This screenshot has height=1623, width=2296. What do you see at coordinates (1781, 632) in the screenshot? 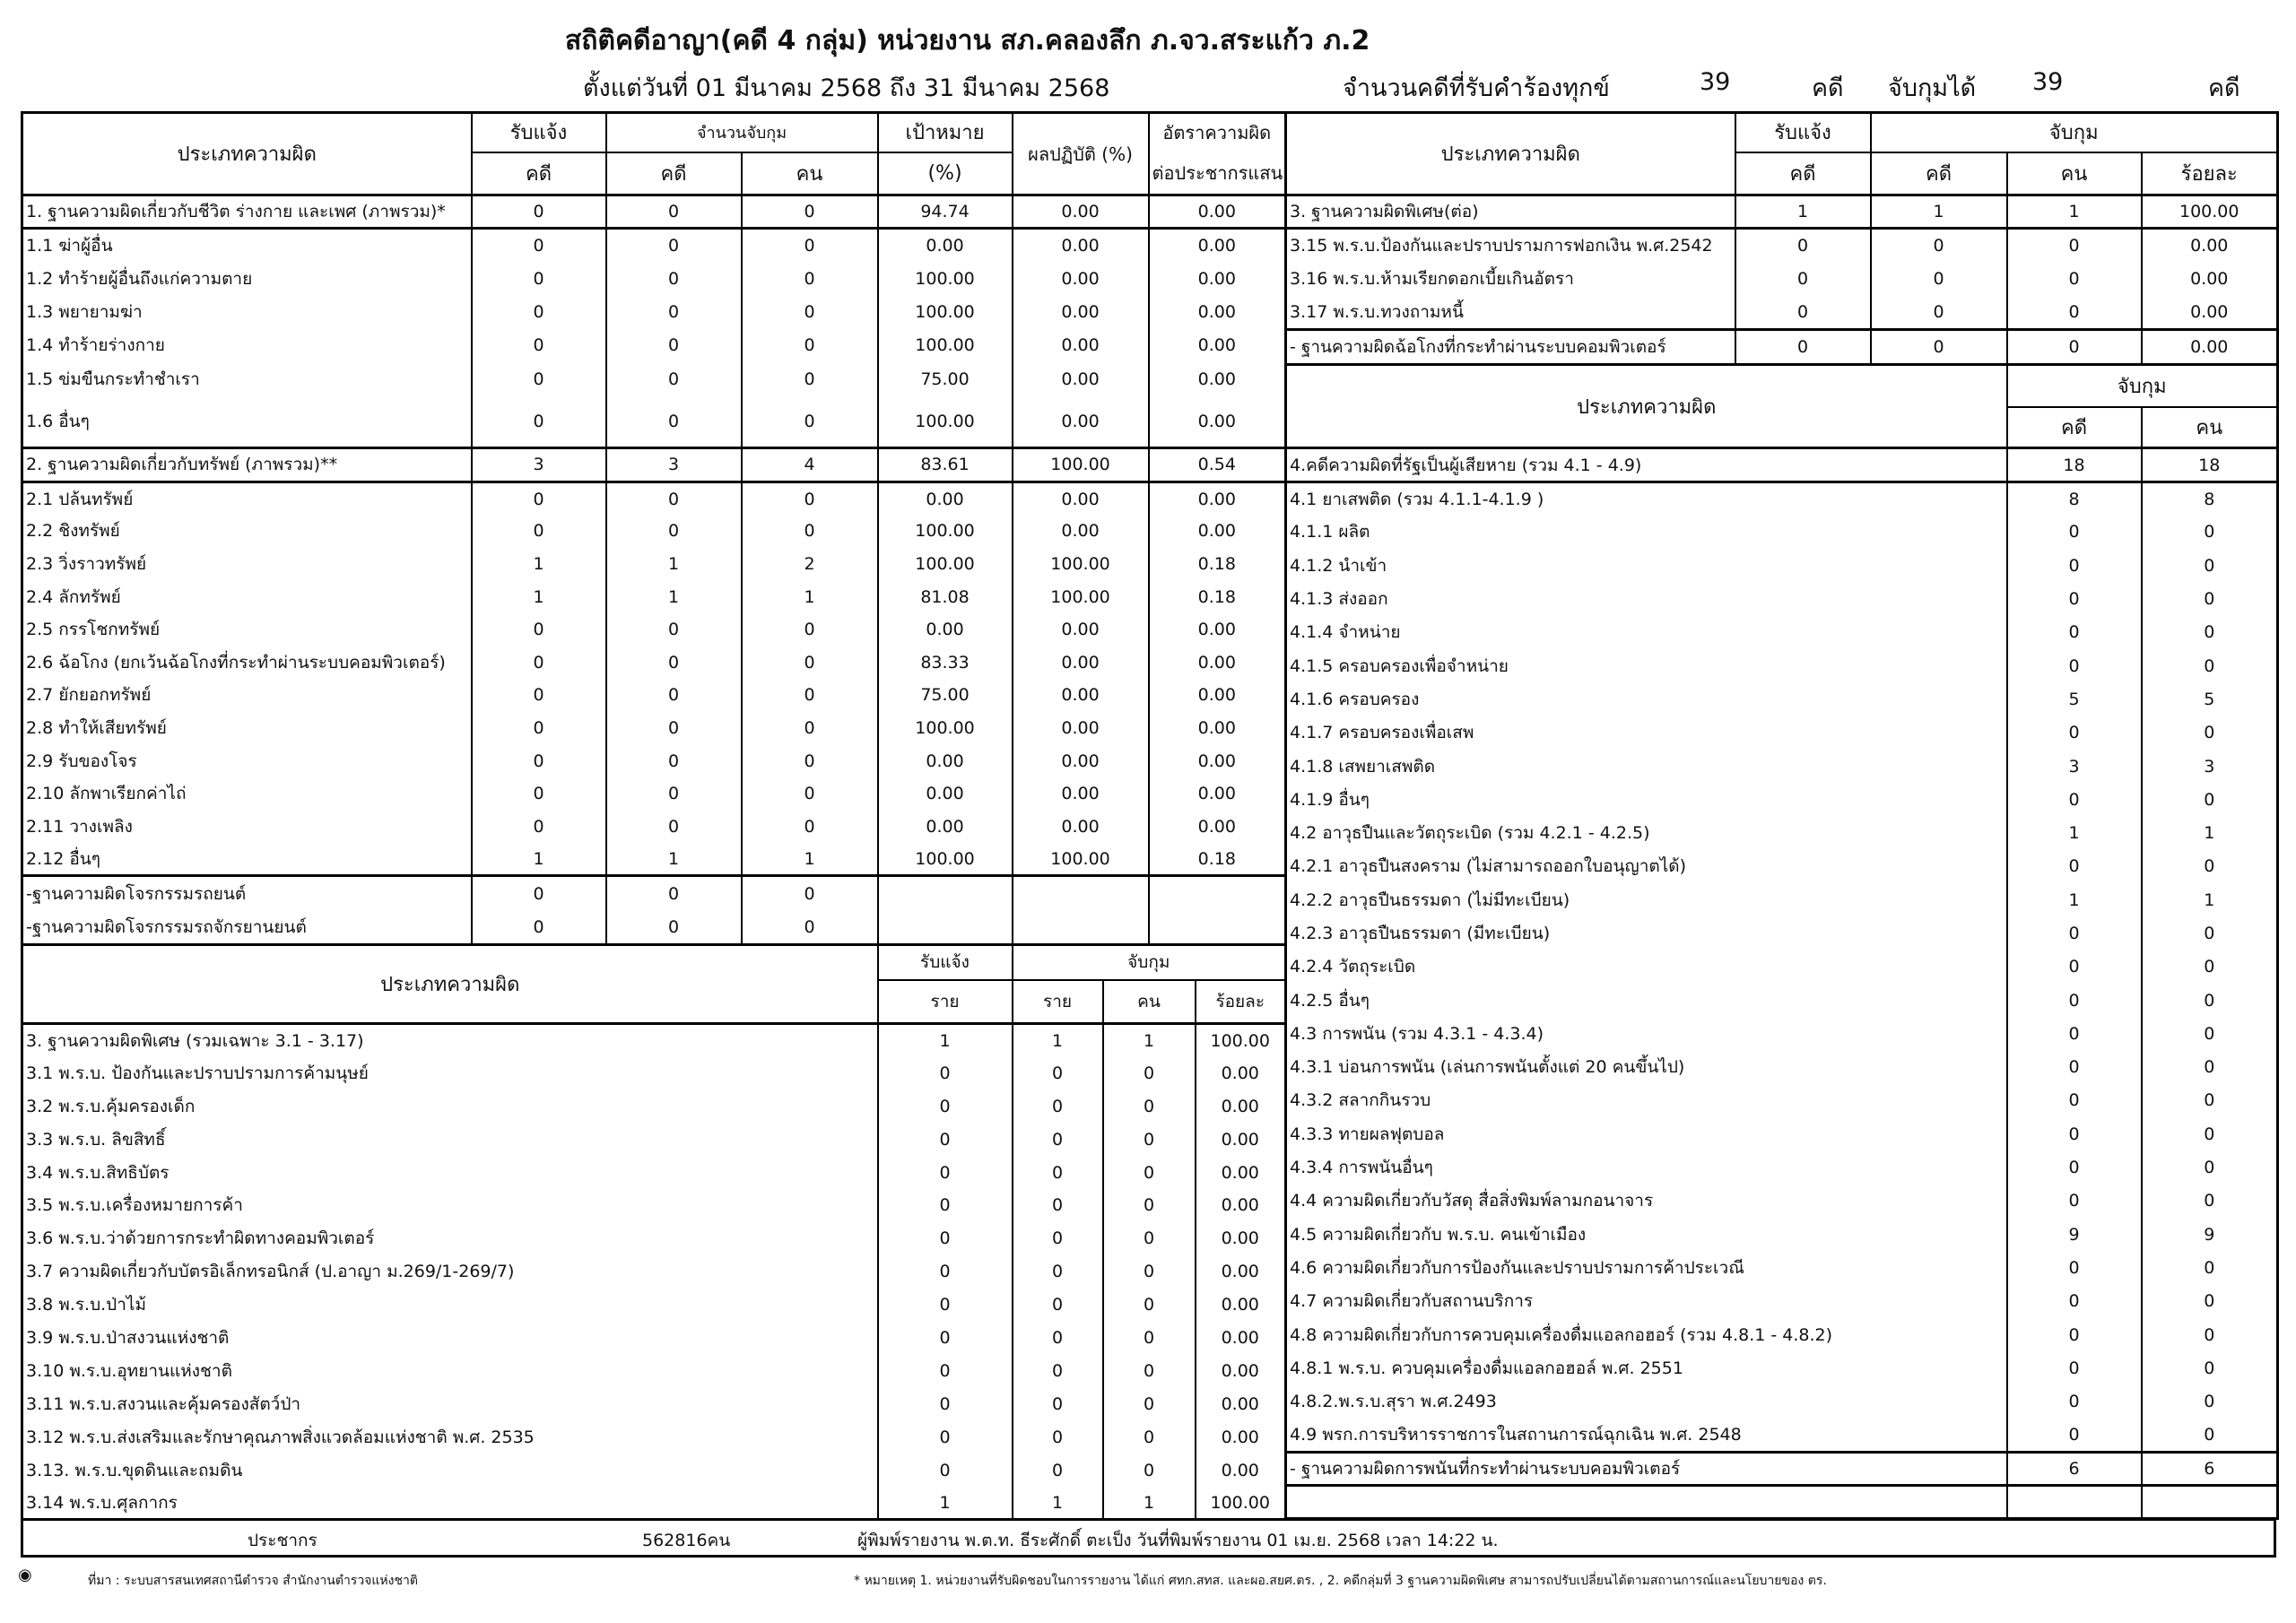
I see `table-row: 4.1.4 จำหน่าย 0 0` at bounding box center [1781, 632].